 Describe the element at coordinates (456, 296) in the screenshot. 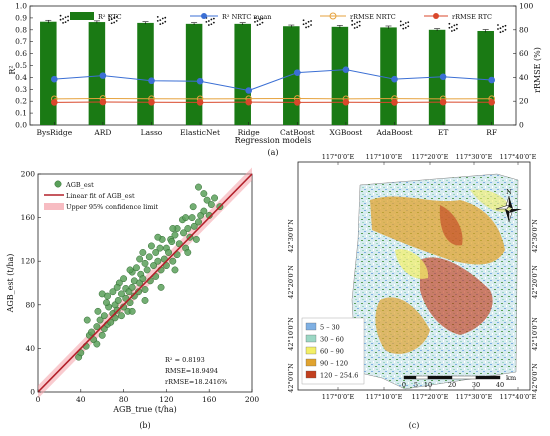

I see `map-zone-very-high` at that location.